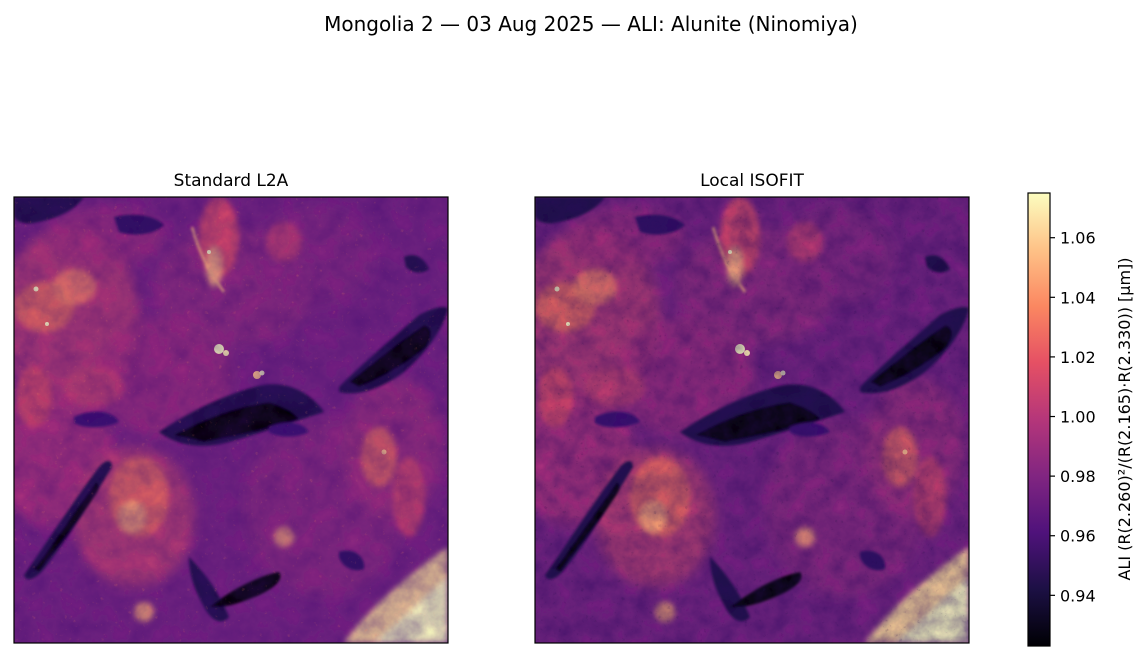 The height and width of the screenshot is (661, 1148). Describe the element at coordinates (1078, 476) in the screenshot. I see `colorbar-tick-label: 0.98` at that location.